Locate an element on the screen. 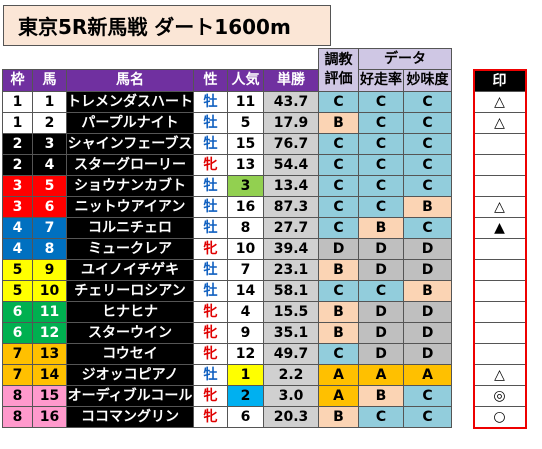 The image size is (542, 449). tansho-cell: 43.7 is located at coordinates (291, 101).